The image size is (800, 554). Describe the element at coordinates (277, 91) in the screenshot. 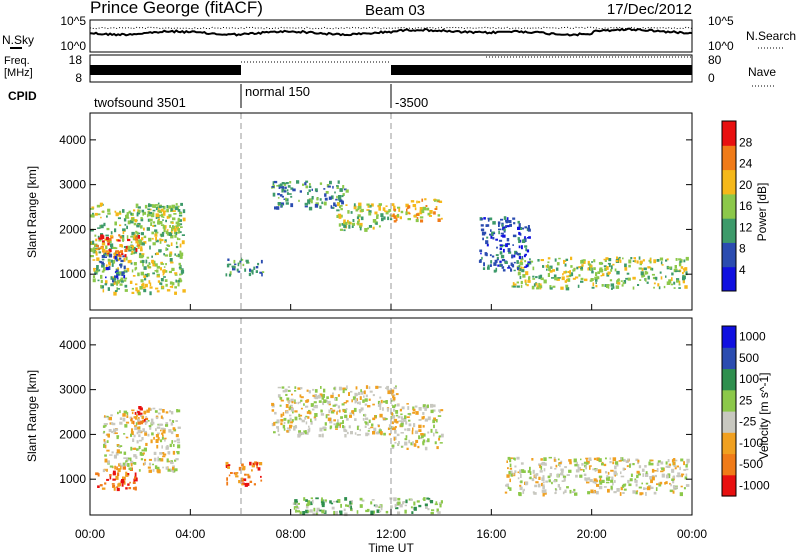

I see `cpid-segment-2: normal 150` at that location.